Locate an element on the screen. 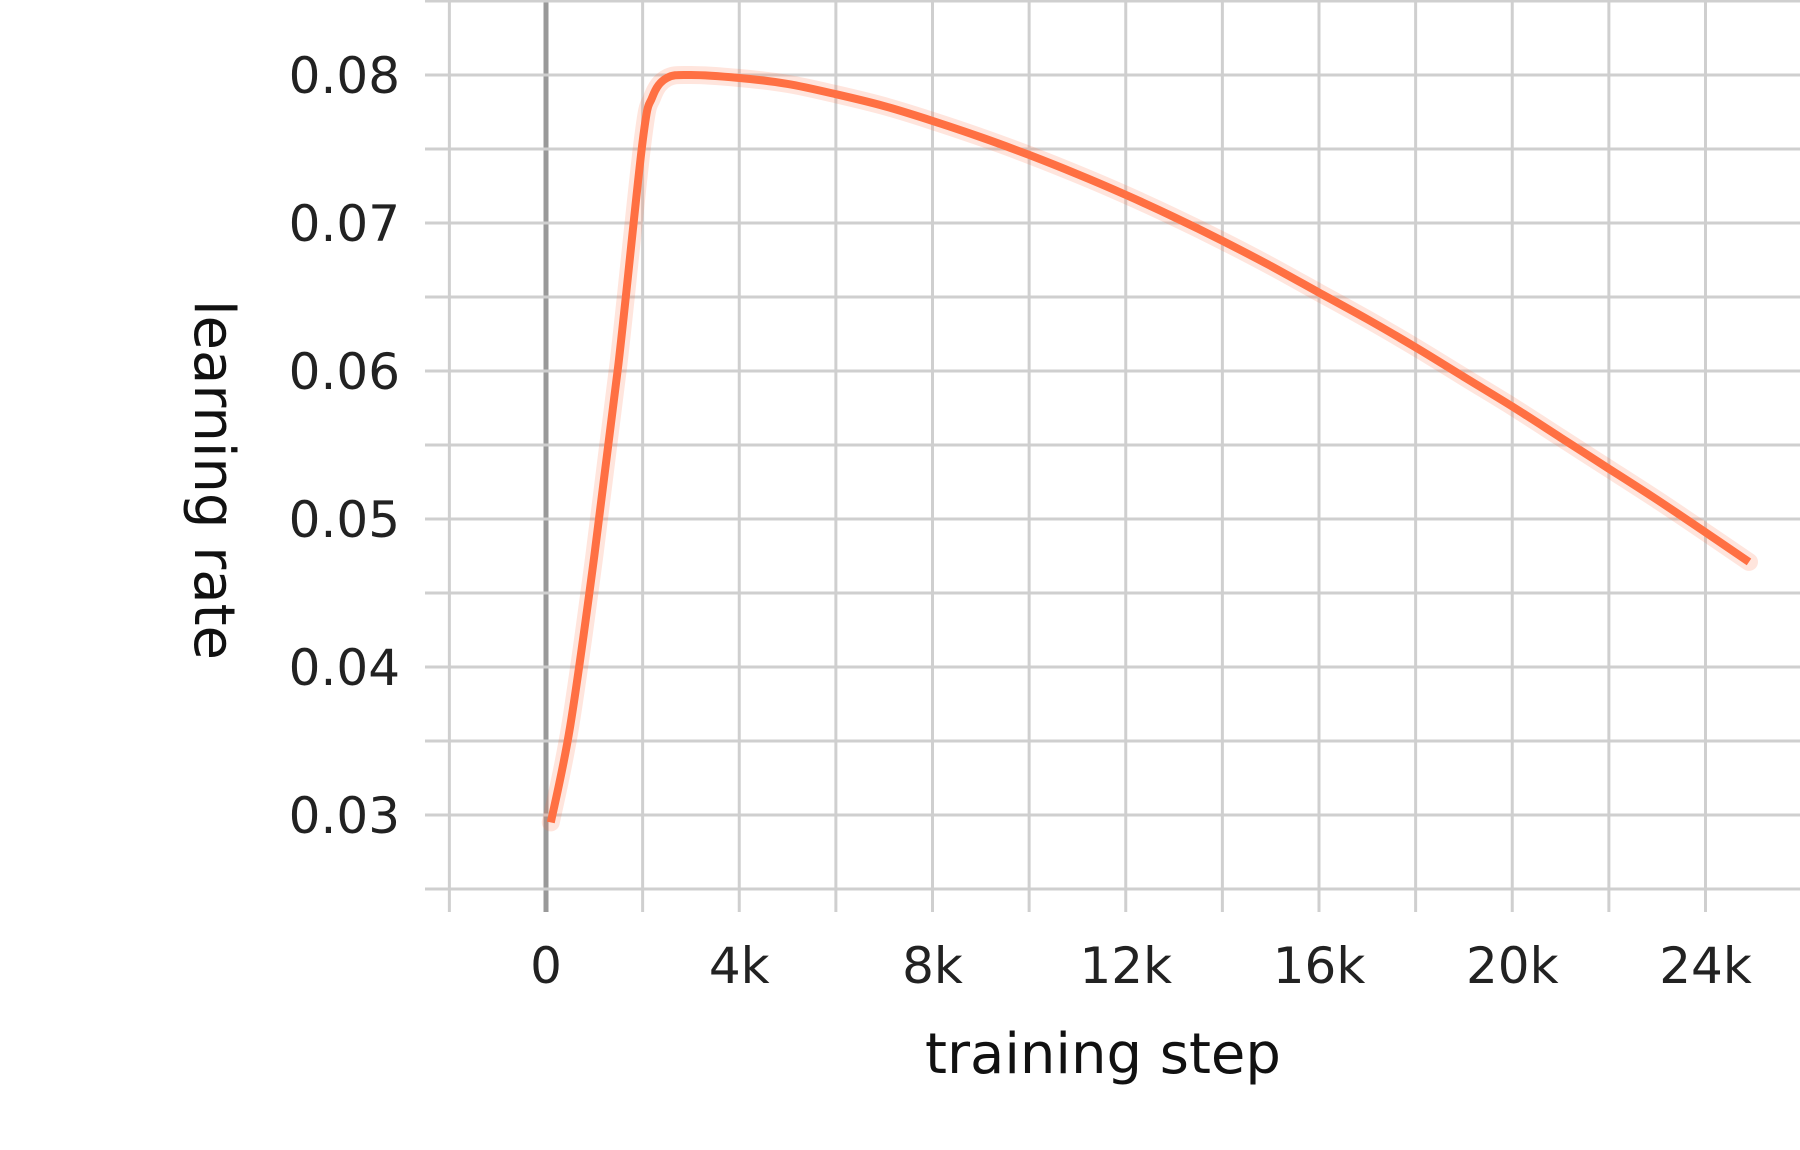  y-tick-label: 0.03 is located at coordinates (344, 816).